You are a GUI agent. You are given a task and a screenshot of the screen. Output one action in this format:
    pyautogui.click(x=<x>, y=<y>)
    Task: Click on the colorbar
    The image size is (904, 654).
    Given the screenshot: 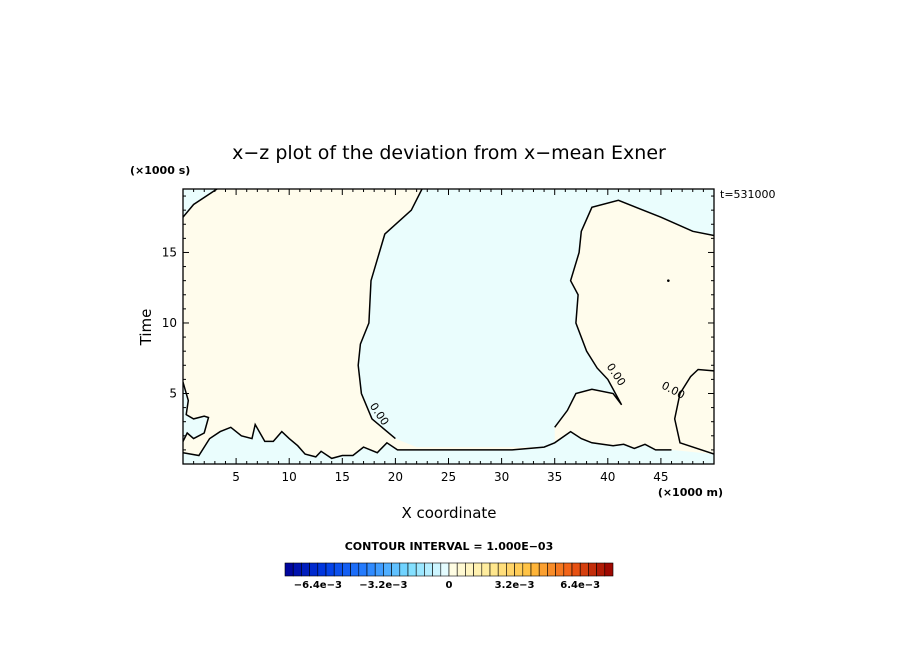 What is the action you would take?
    pyautogui.click(x=449, y=569)
    